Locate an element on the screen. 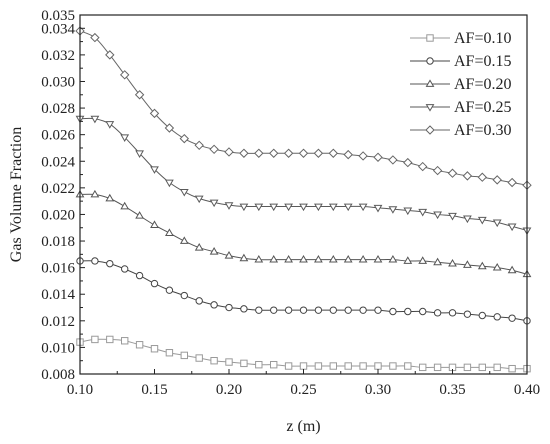  x-tick-label: 0.30 is located at coordinates (378, 390).